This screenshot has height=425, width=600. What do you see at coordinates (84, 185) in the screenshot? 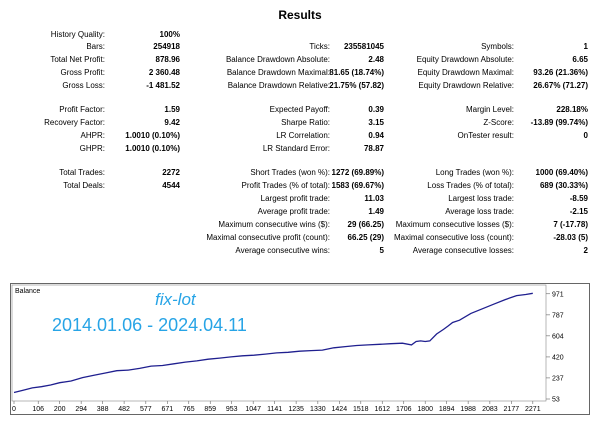
I see `stat-label: Total Deals:` at bounding box center [84, 185].